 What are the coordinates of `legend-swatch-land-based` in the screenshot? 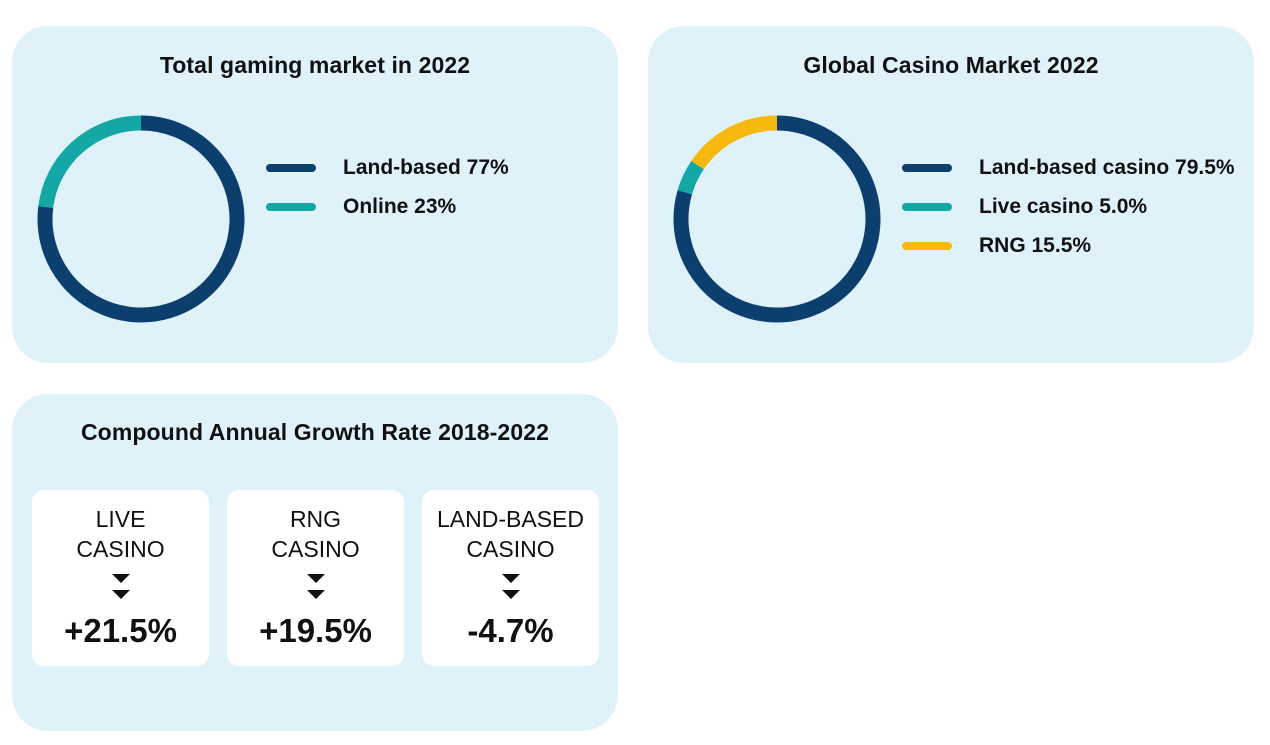 It's located at (291, 167).